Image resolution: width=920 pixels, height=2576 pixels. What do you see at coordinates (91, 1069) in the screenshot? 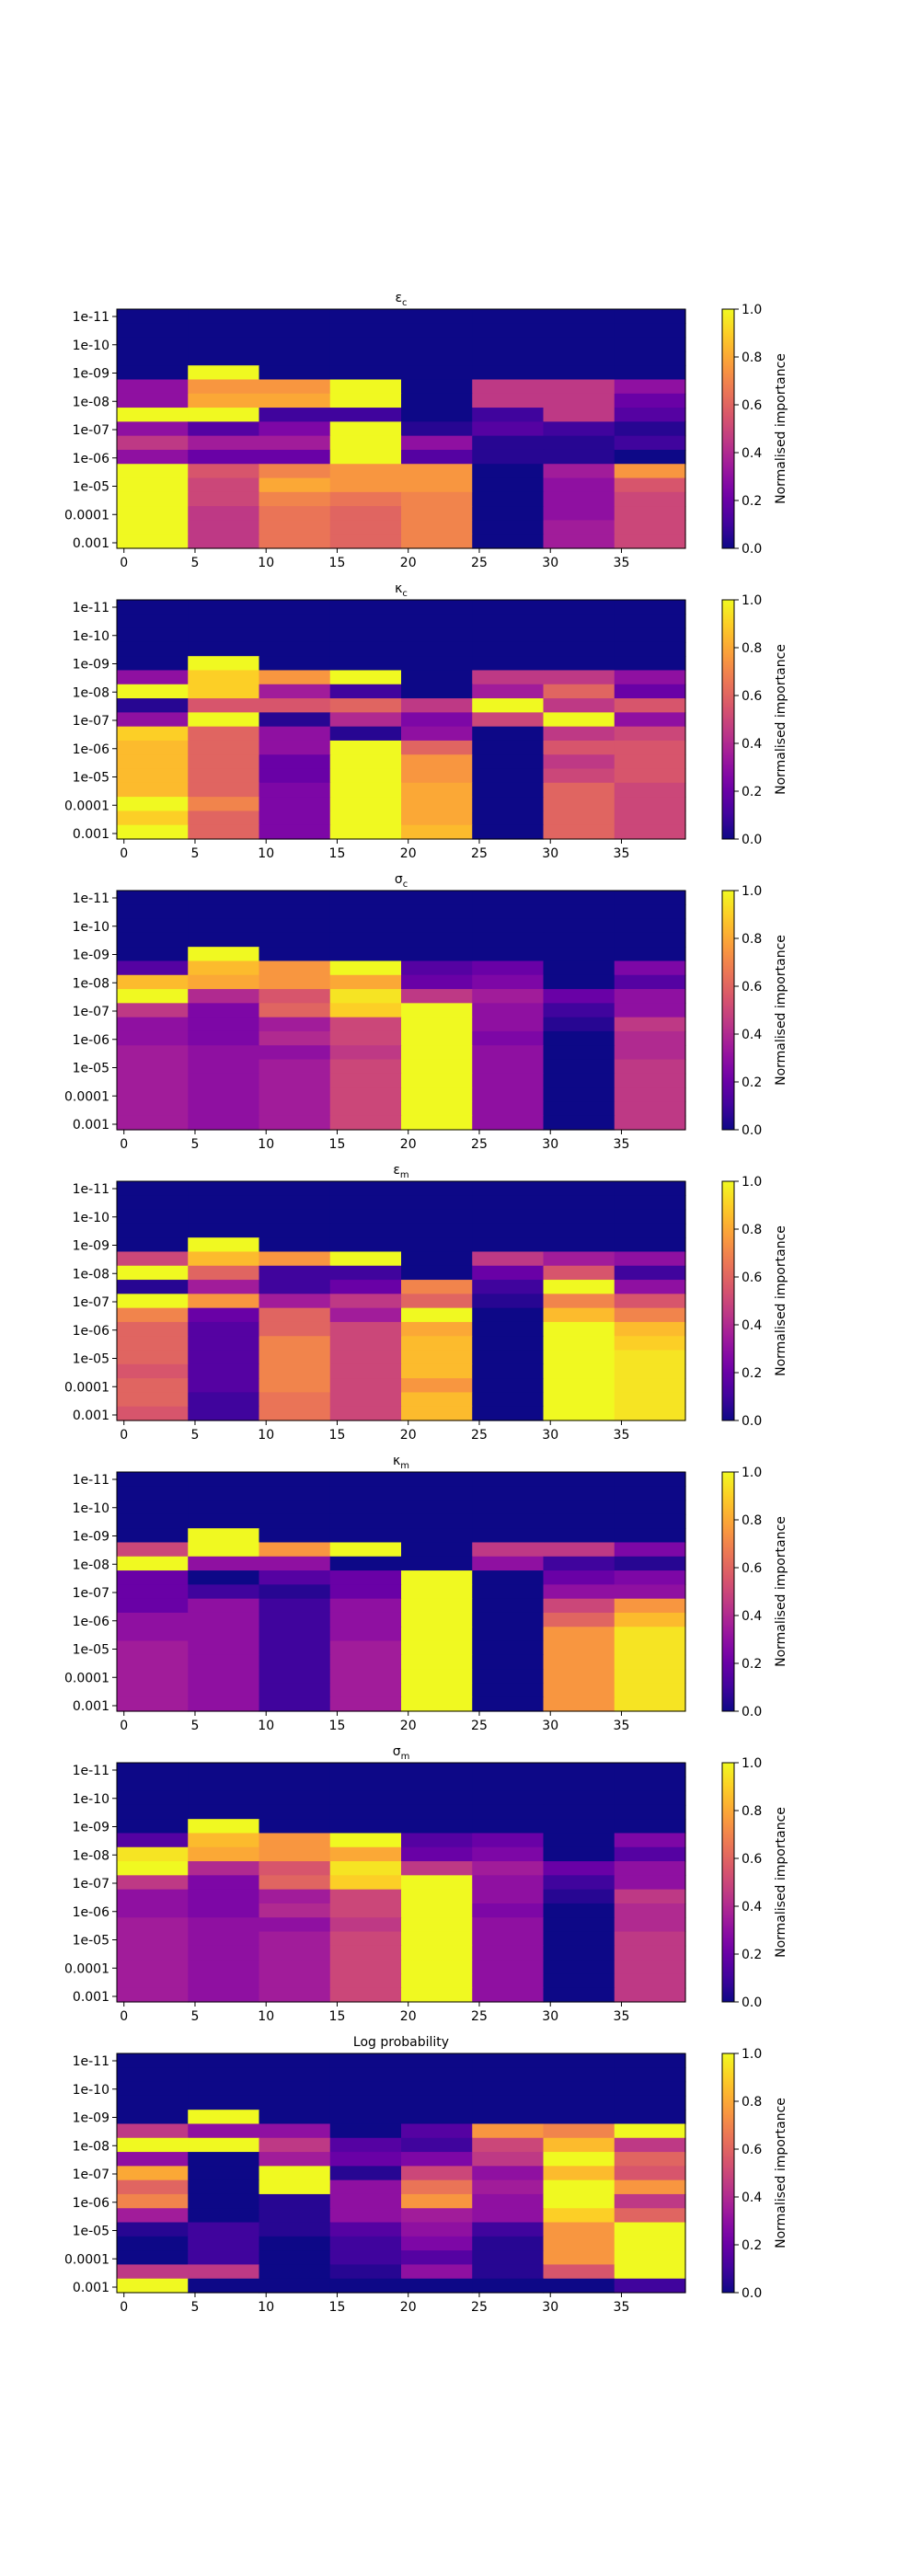
I see `y-tick-label: 1e-05` at bounding box center [91, 1069].